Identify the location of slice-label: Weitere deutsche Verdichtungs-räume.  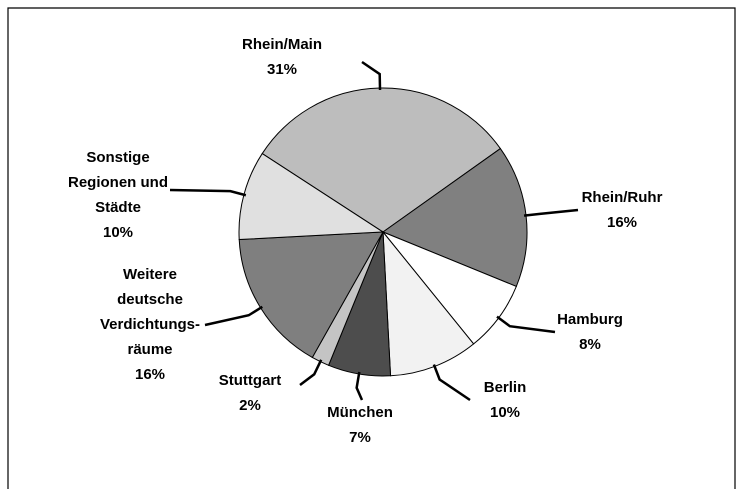
(150, 312).